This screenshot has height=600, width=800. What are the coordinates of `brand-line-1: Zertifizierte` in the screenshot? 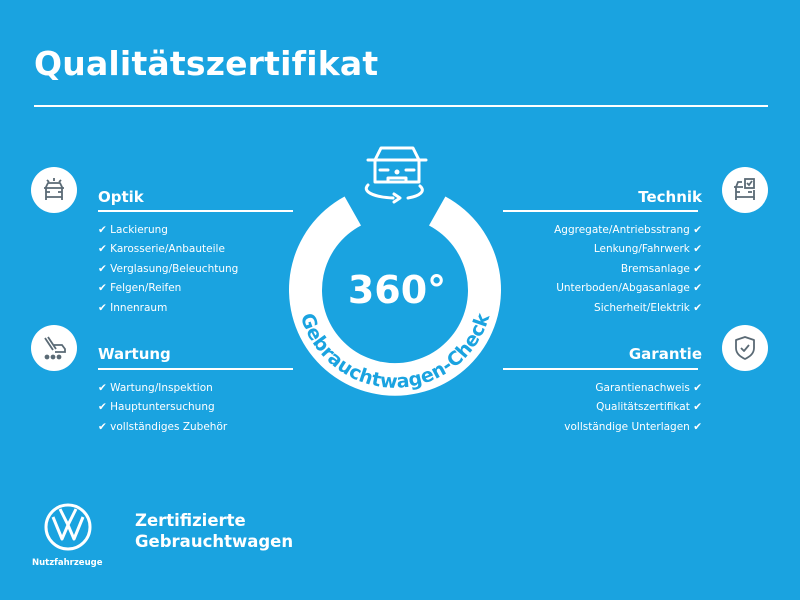 It's located at (190, 520).